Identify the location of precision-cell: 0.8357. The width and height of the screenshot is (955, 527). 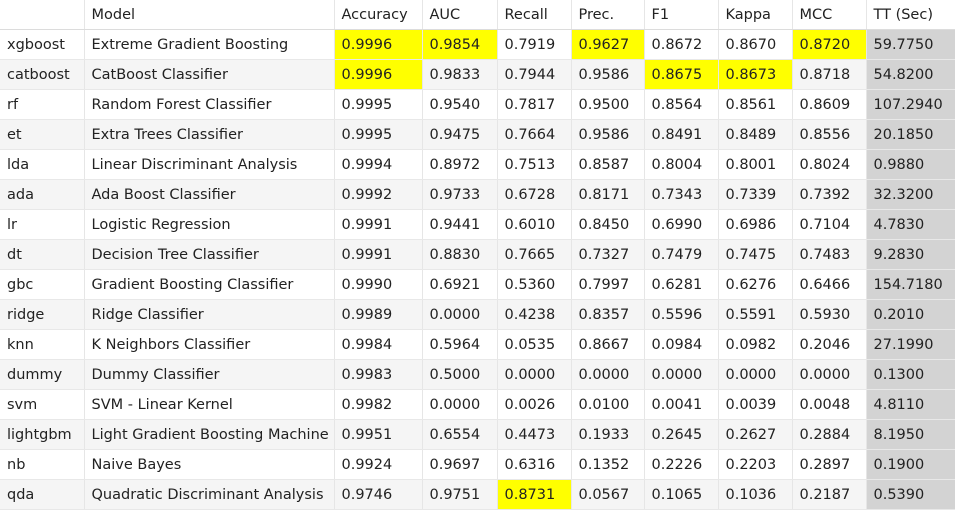
(607, 314).